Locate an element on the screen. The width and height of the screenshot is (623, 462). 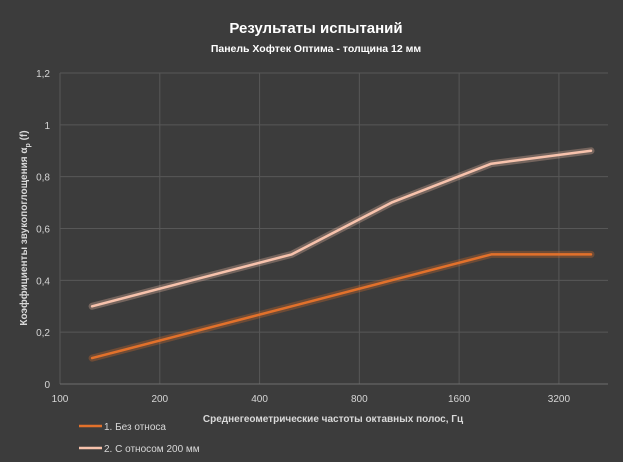
chart-title: Результаты испытаний is located at coordinates (315, 28).